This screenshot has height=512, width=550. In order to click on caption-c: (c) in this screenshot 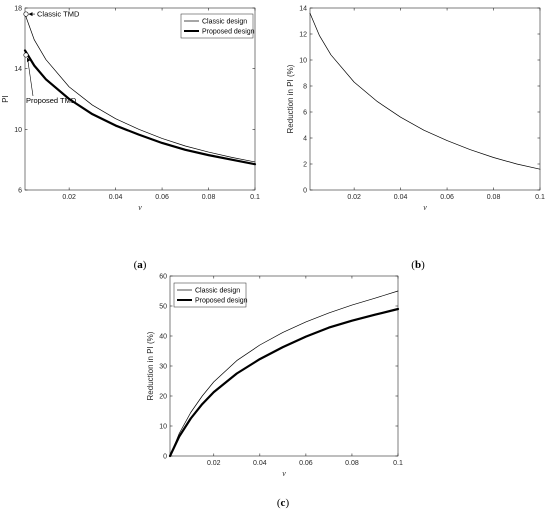, I will do `click(283, 503)`.